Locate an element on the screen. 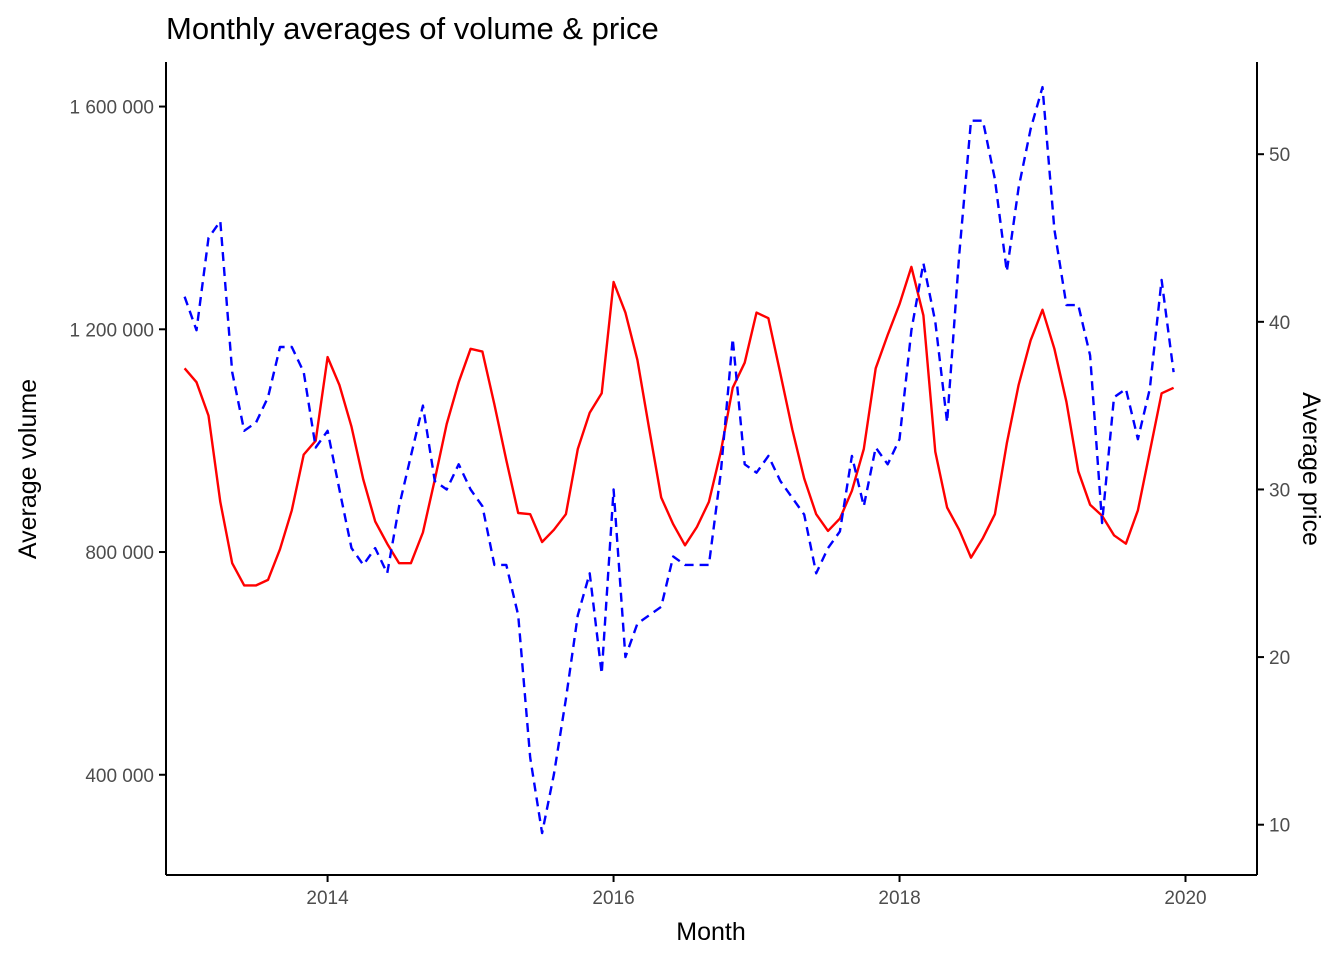  right-y-tick-label: 10 is located at coordinates (1279, 826).